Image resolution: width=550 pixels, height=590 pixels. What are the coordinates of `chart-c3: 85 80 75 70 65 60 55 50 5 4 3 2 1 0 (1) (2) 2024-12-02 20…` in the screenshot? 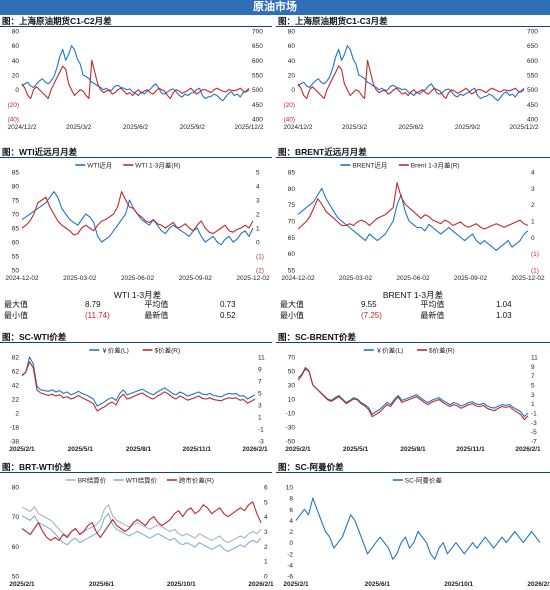 It's located at (137, 222).